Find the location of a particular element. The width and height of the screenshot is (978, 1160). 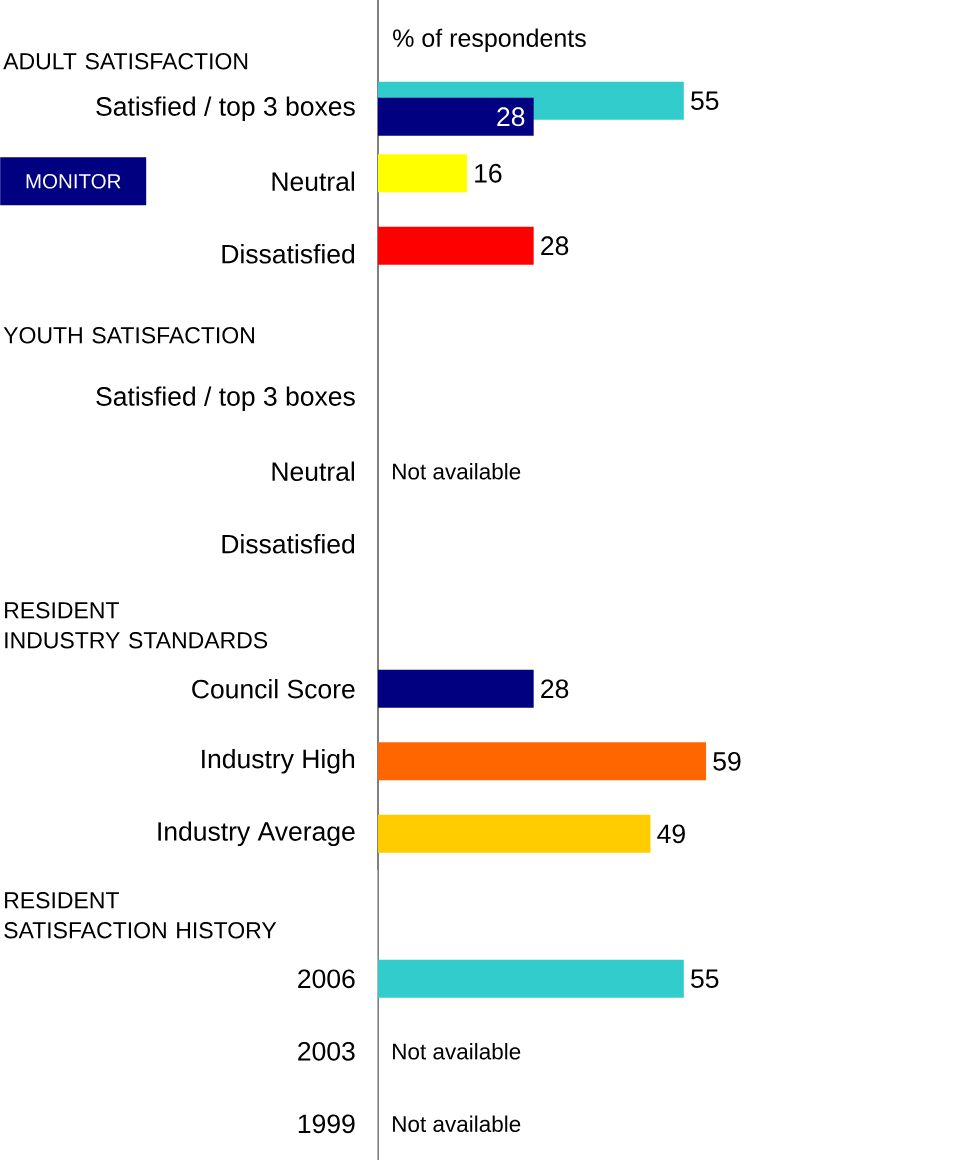

y-tick-label: 2006 is located at coordinates (326, 979).